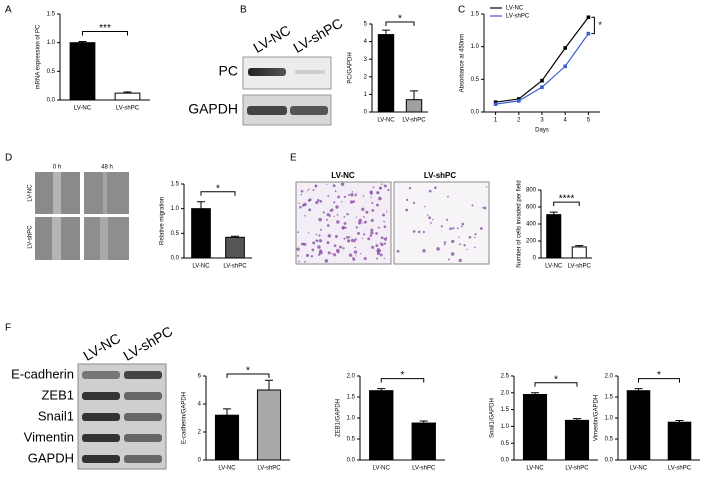 This screenshot has height=477, width=708. Describe the element at coordinates (83, 109) in the screenshot. I see `x-tick-label: LV-NC` at that location.